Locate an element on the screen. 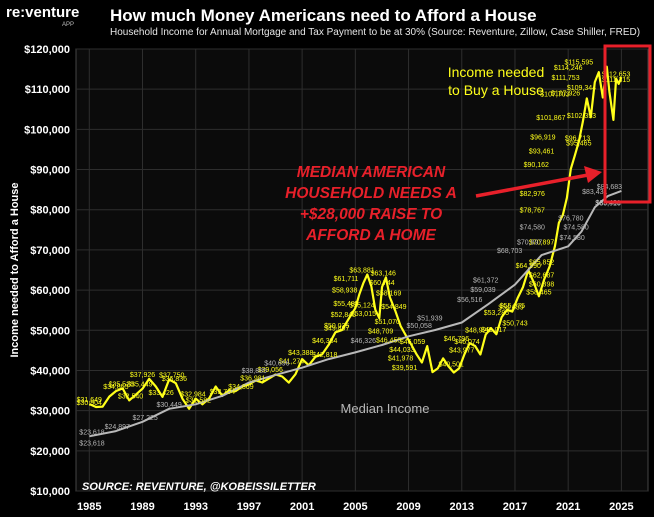 This screenshot has width=654, height=517. income-needed-data-label: $41,274 is located at coordinates (291, 361).